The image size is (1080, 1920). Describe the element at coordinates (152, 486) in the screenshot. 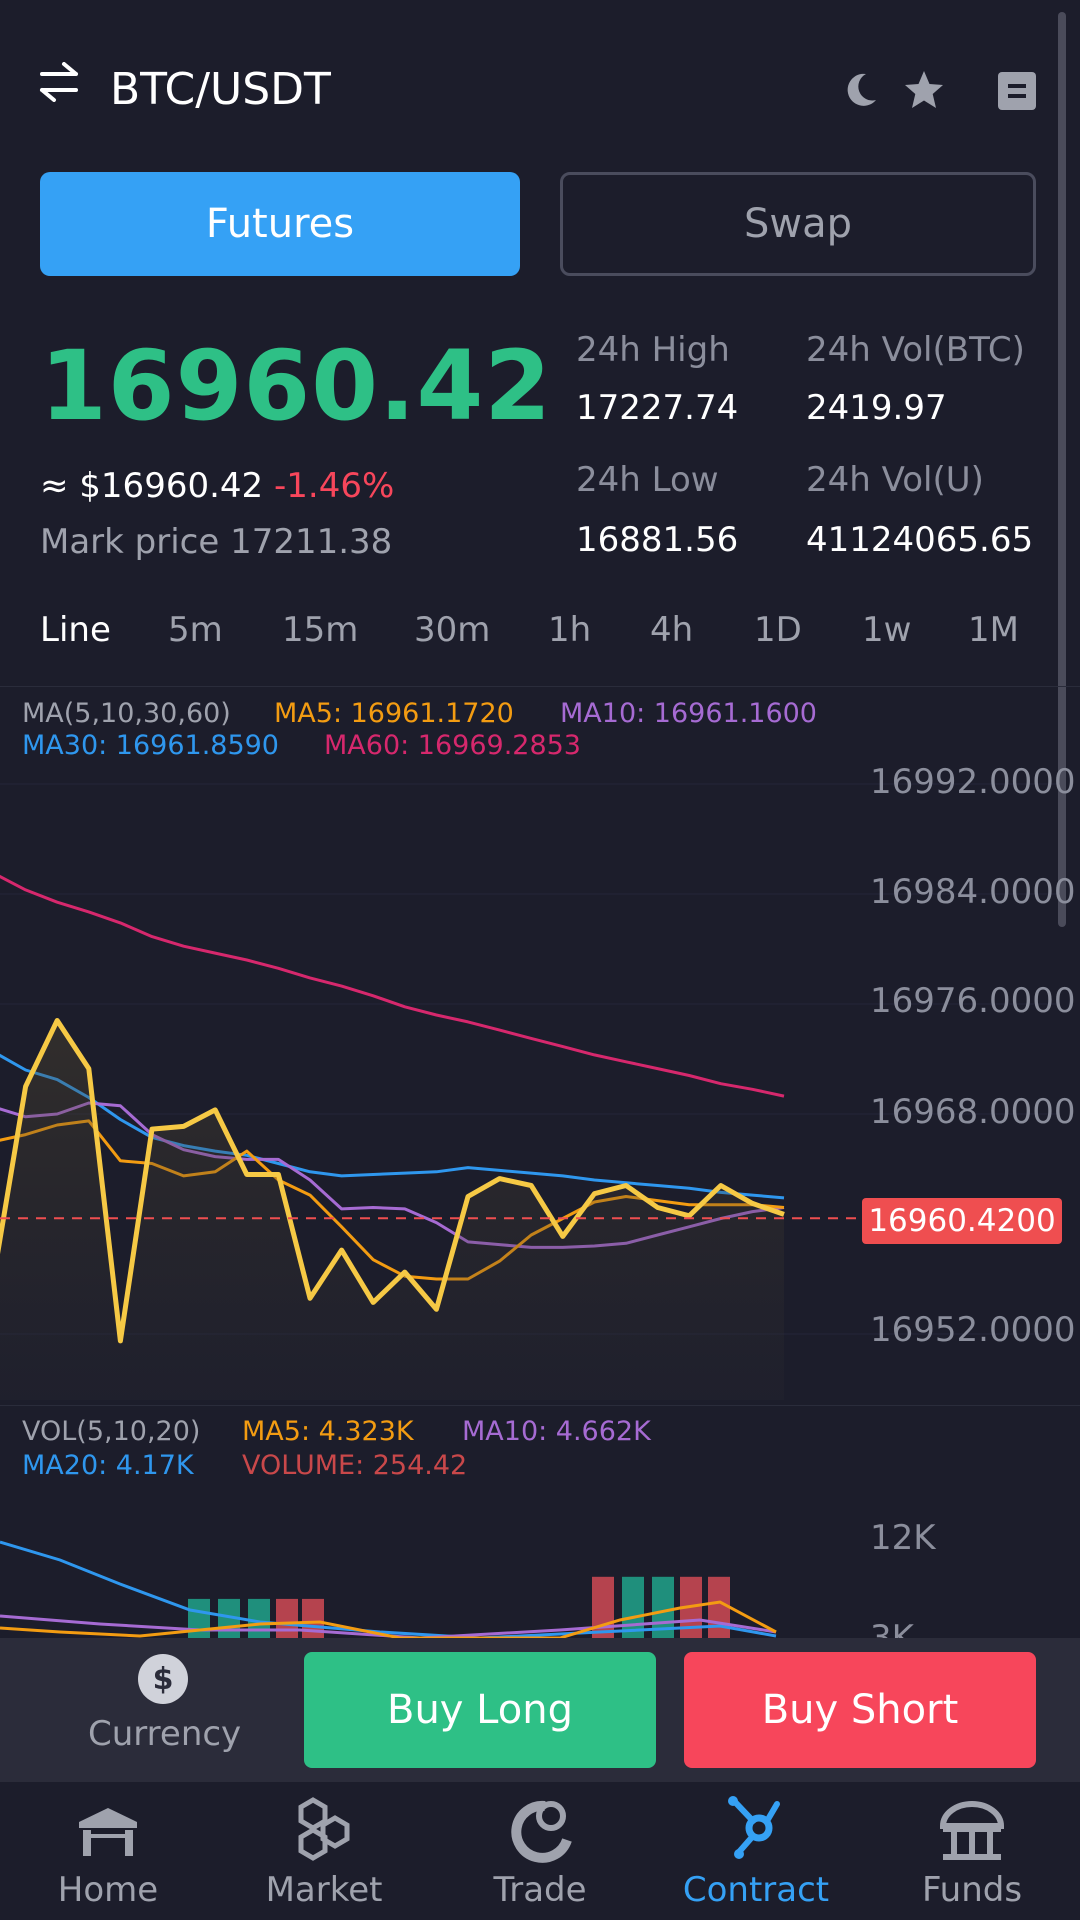

I see `approx-usd-value: ≈ $16960.42` at that location.